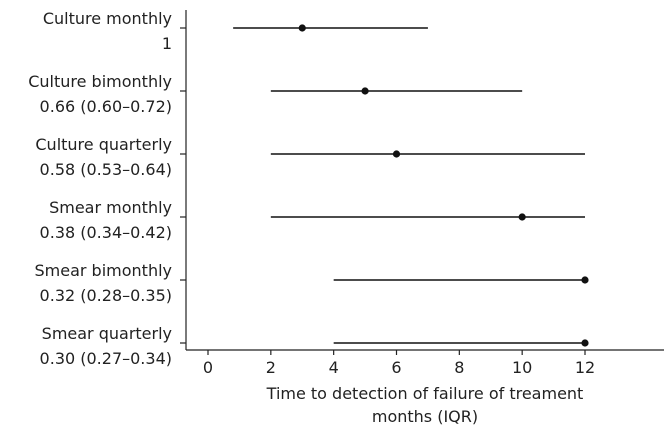 The width and height of the screenshot is (664, 445). I want to click on x-axis-label: Time to detection of failure of treament, so click(425, 393).